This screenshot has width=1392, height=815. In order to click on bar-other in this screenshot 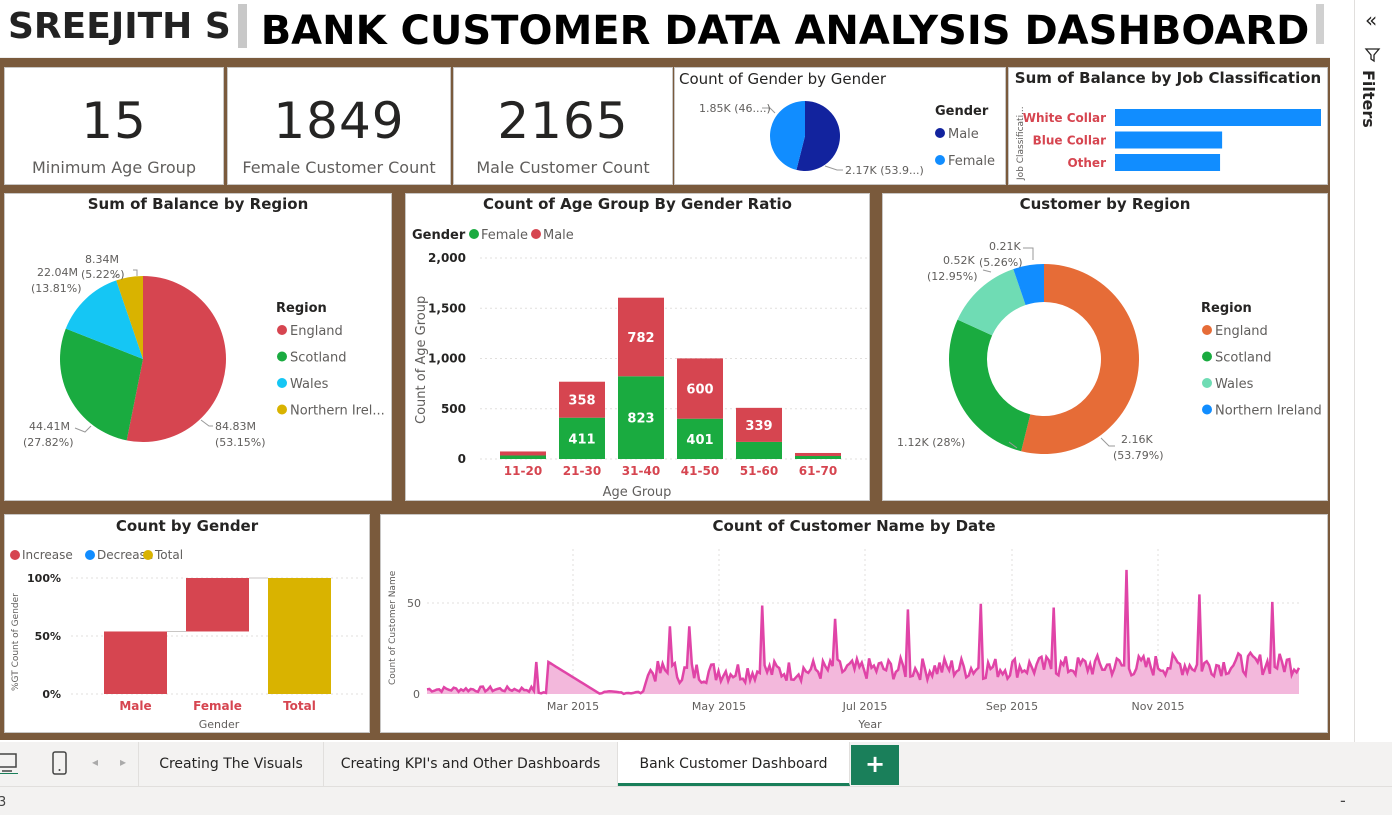, I will do `click(1168, 162)`.